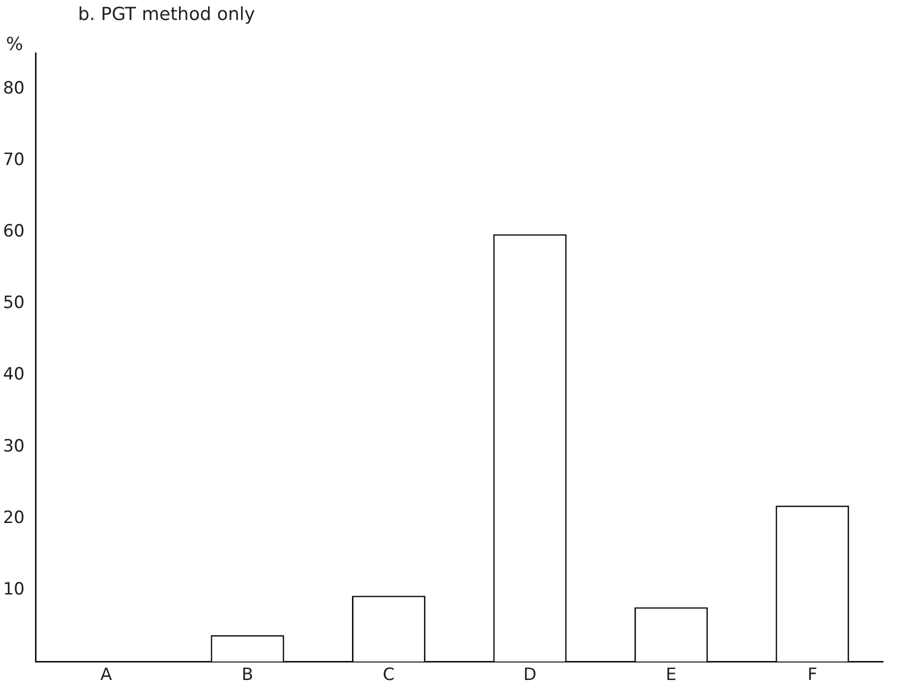 The height and width of the screenshot is (698, 903). I want to click on y-tick-label: 30, so click(13, 446).